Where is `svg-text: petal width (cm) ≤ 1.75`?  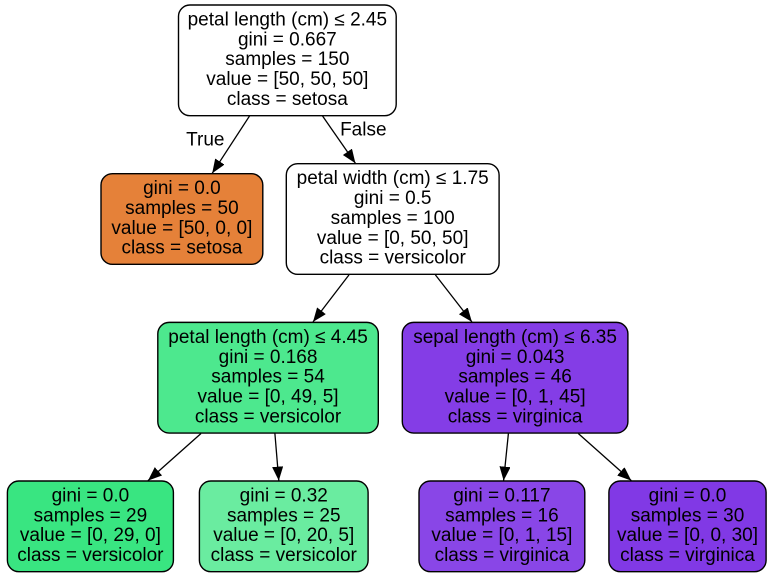
svg-text: petal width (cm) ≤ 1.75 is located at coordinates (393, 178).